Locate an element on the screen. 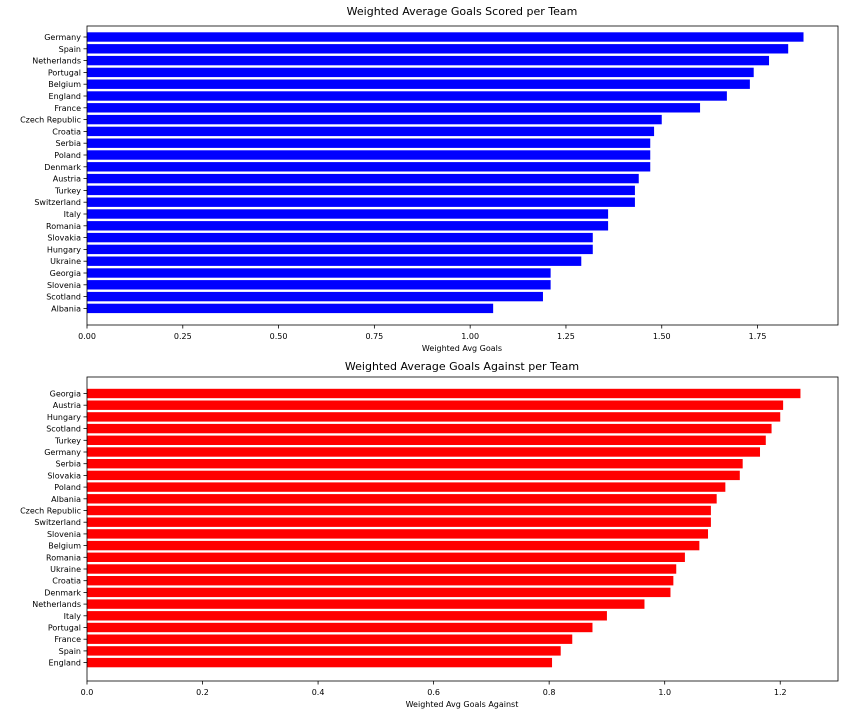 The height and width of the screenshot is (713, 847). chart-2-x-tick-label: 0.4 is located at coordinates (318, 692).